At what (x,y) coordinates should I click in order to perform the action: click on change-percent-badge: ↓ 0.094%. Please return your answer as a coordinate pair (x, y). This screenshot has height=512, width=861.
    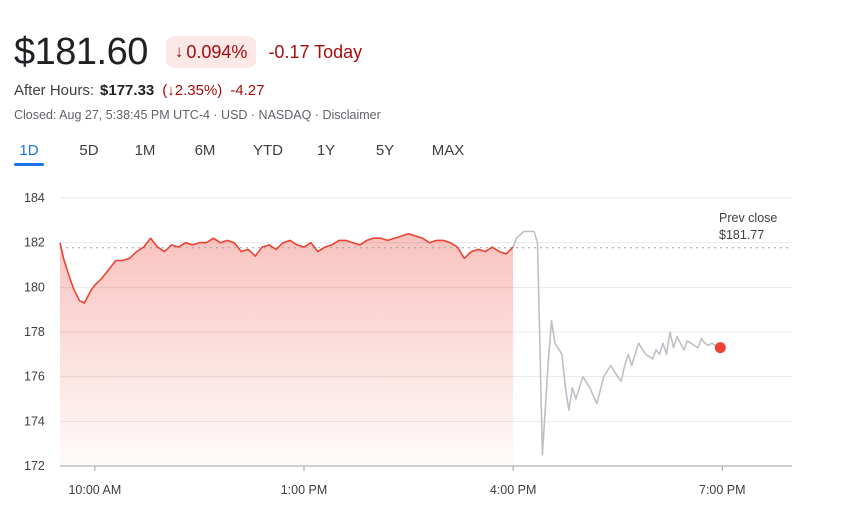
    Looking at the image, I should click on (211, 52).